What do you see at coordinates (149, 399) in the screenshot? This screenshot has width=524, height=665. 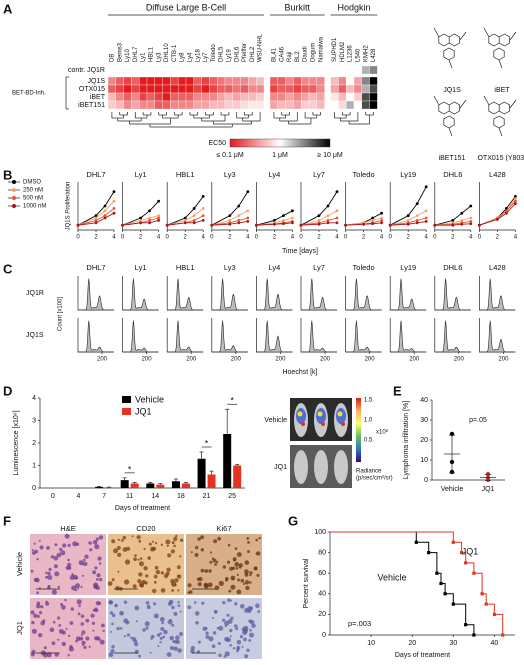 I see `legend-label: Vehicle` at bounding box center [149, 399].